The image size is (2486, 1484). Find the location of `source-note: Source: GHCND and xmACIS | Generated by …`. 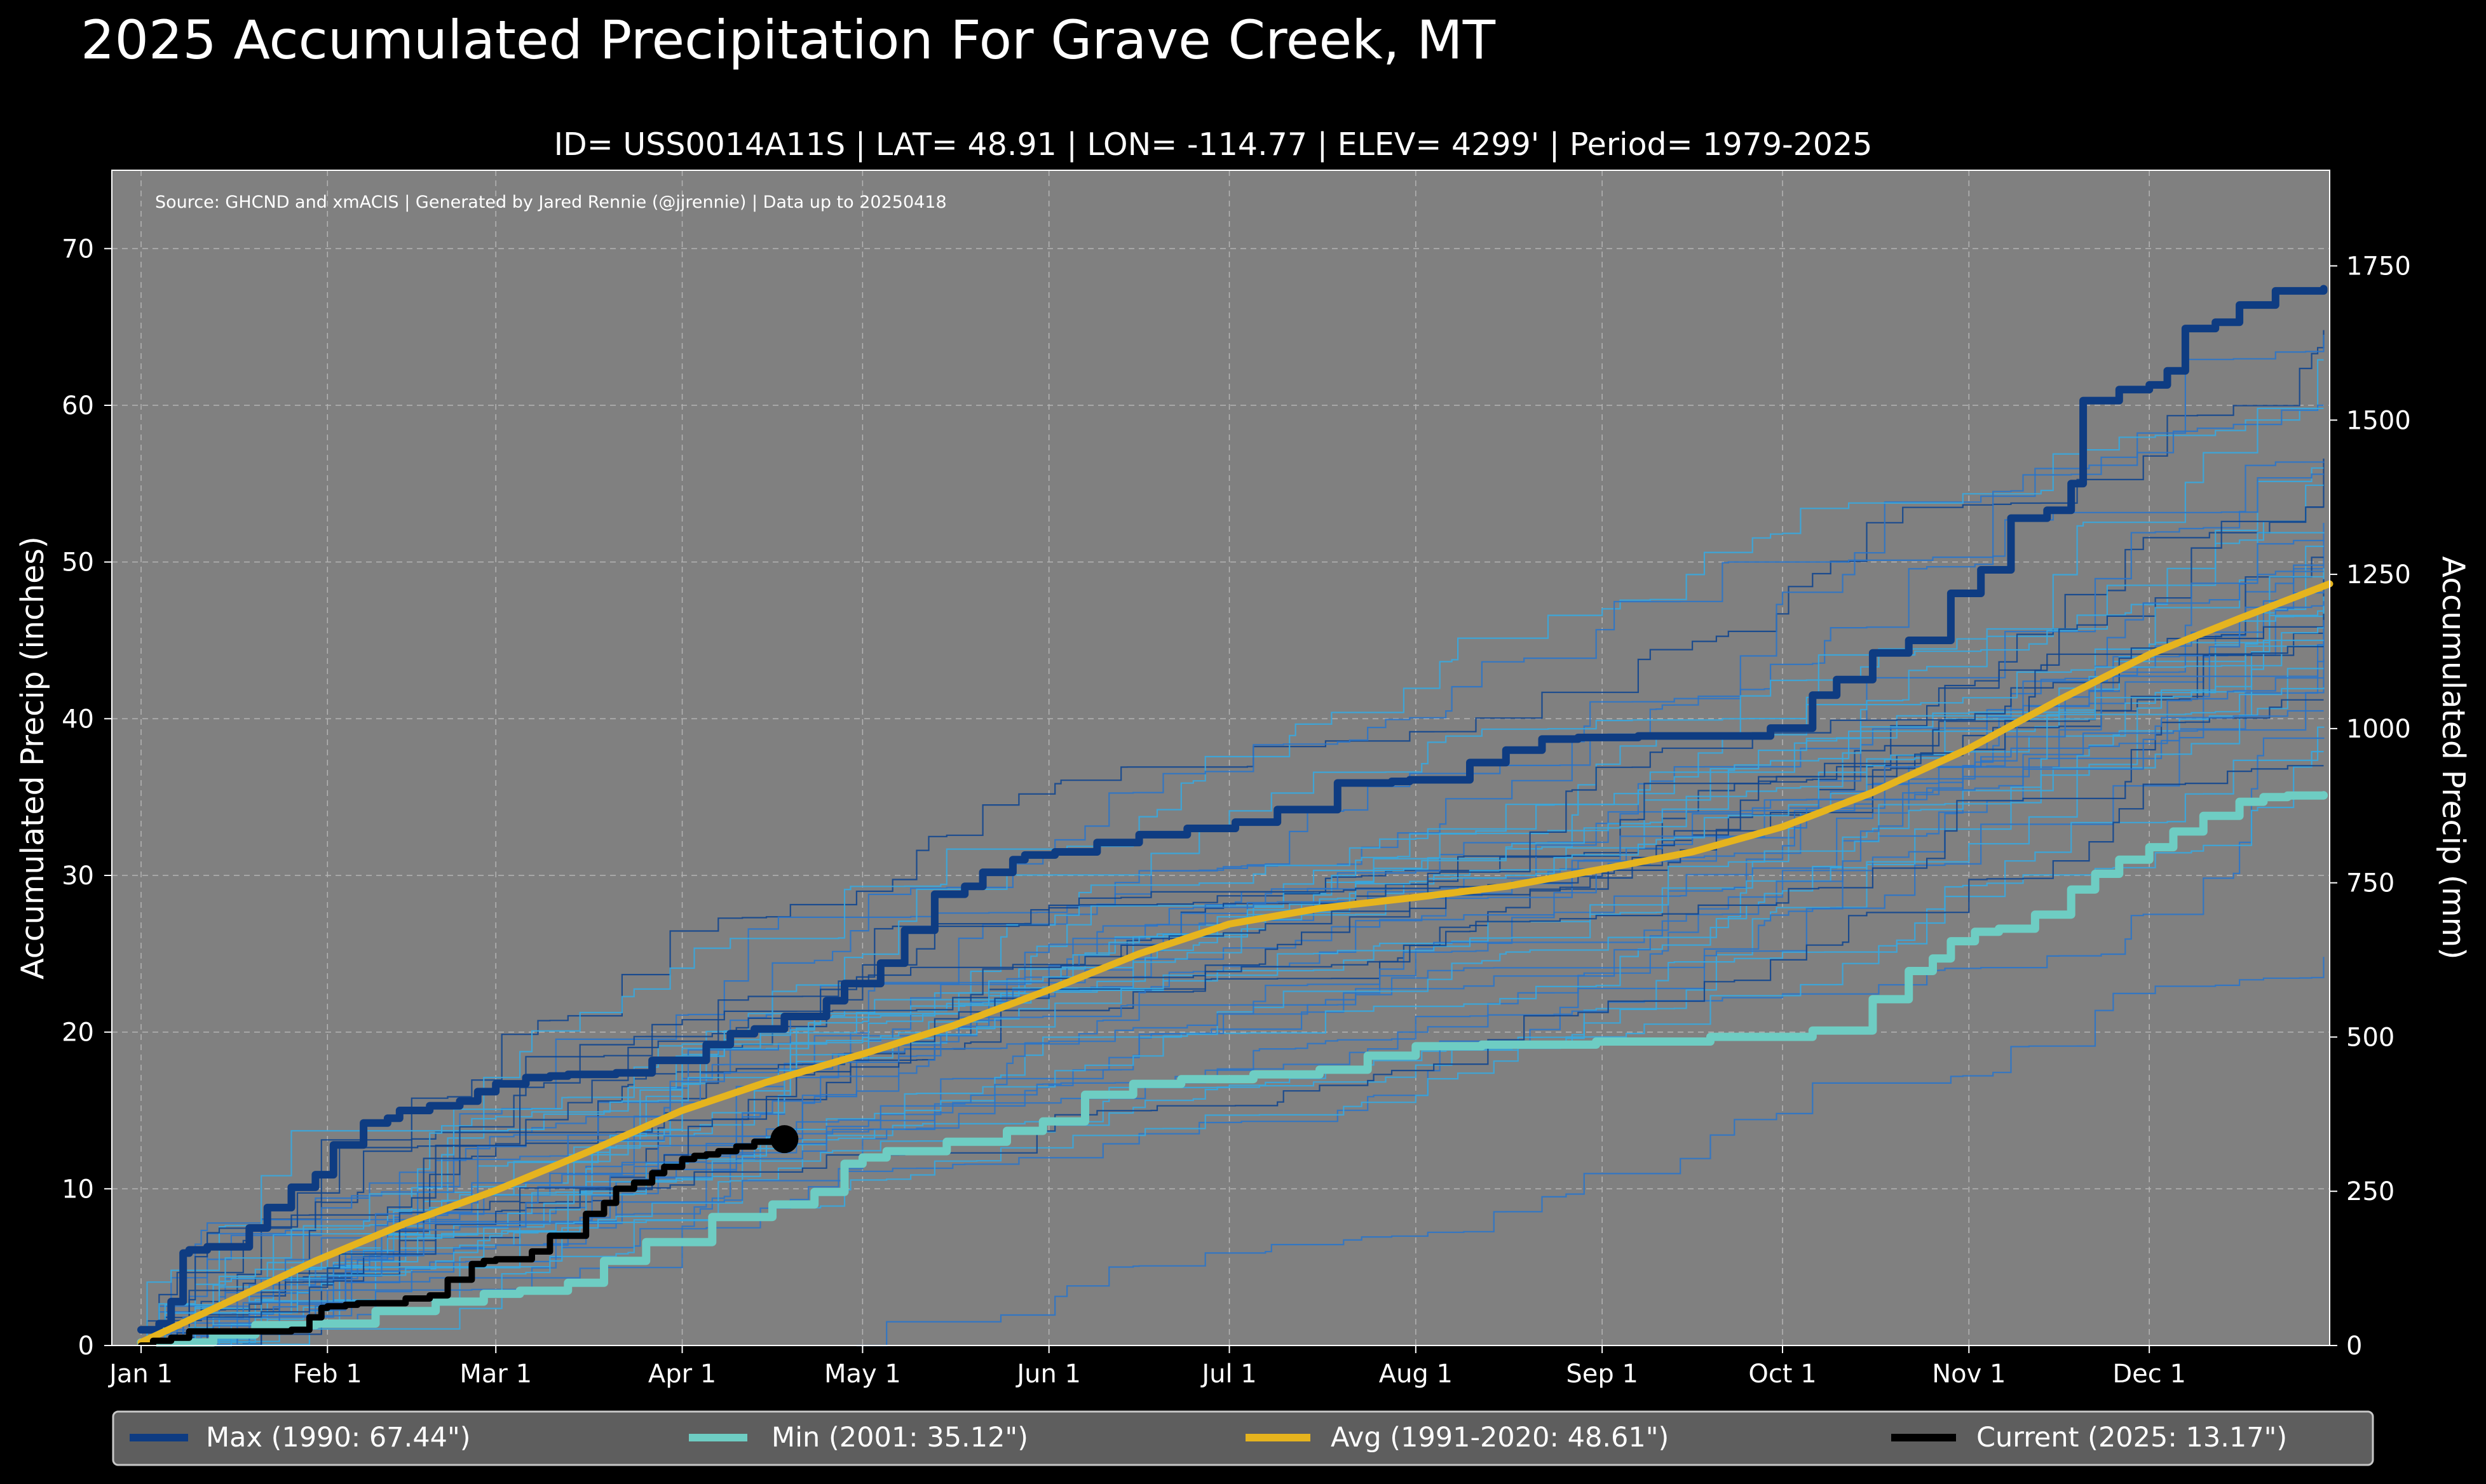

source-note: Source: GHCND and xmACIS | Generated by … is located at coordinates (551, 202).